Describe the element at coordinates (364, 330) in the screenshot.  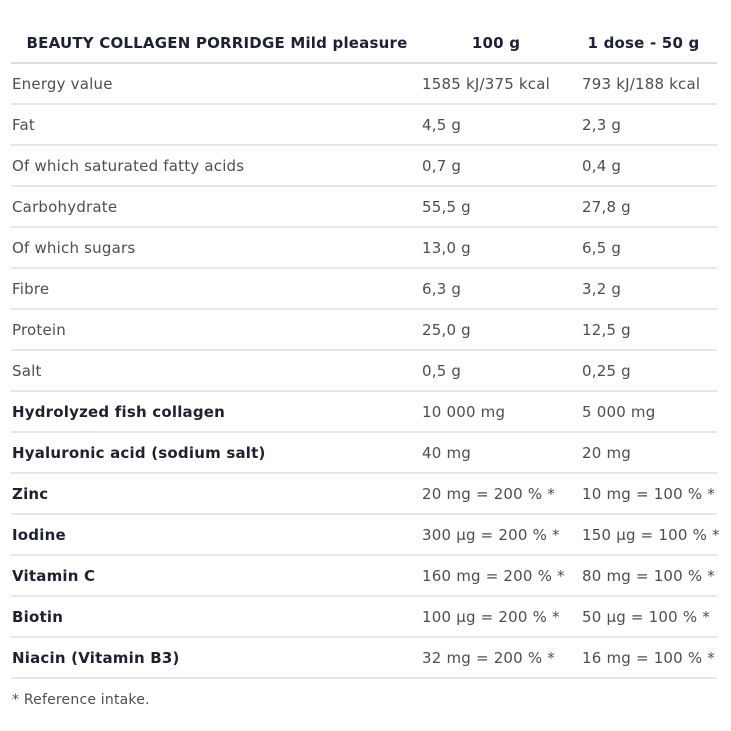
I see `table-row: Protein 25,0 g 12,5 g` at that location.